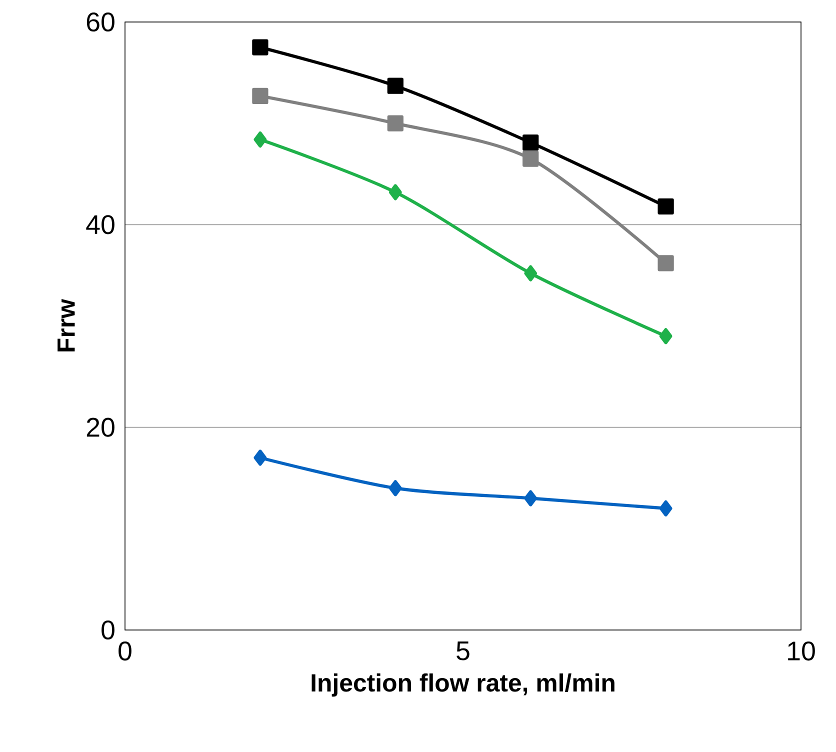 The width and height of the screenshot is (836, 752). I want to click on y-tick-label: 20, so click(100, 427).